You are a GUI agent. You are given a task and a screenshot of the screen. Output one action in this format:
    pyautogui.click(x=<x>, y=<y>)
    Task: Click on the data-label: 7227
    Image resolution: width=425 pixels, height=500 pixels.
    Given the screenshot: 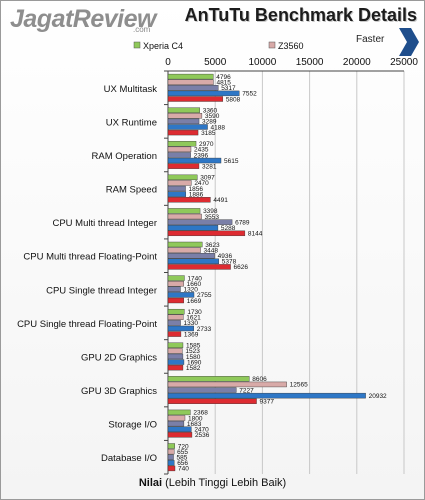 What is the action you would take?
    pyautogui.click(x=246, y=390)
    